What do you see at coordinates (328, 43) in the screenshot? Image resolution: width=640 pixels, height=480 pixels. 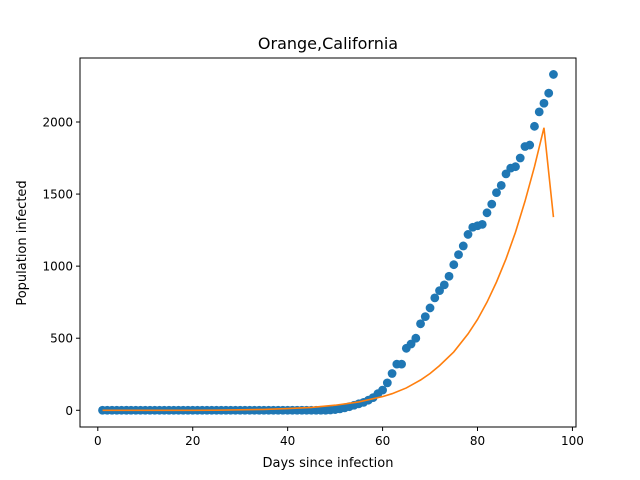 I see `chart-title: Orange,California` at bounding box center [328, 43].